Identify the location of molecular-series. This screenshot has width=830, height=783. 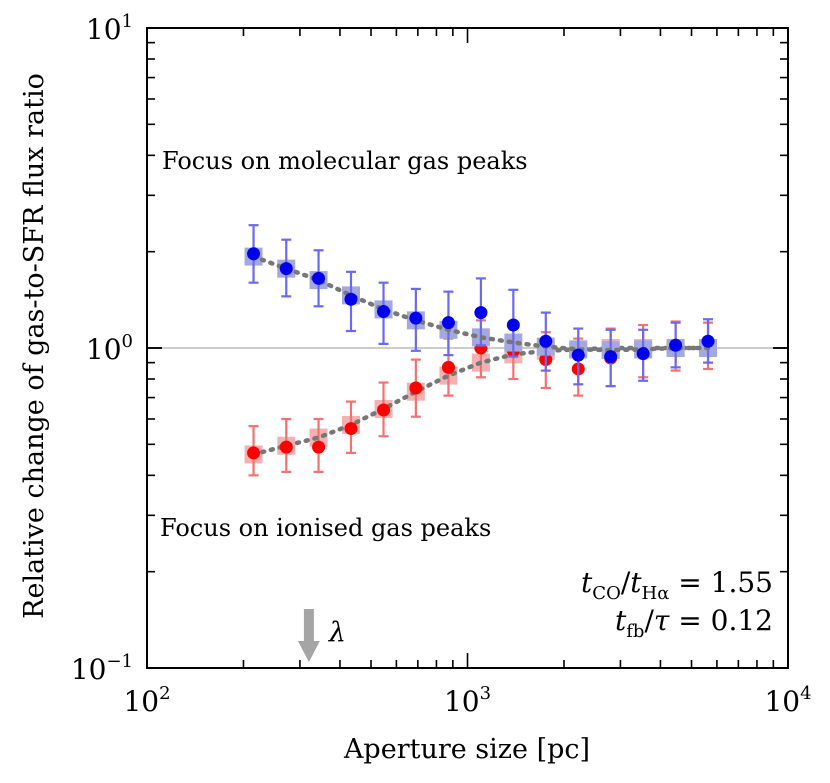
(481, 306).